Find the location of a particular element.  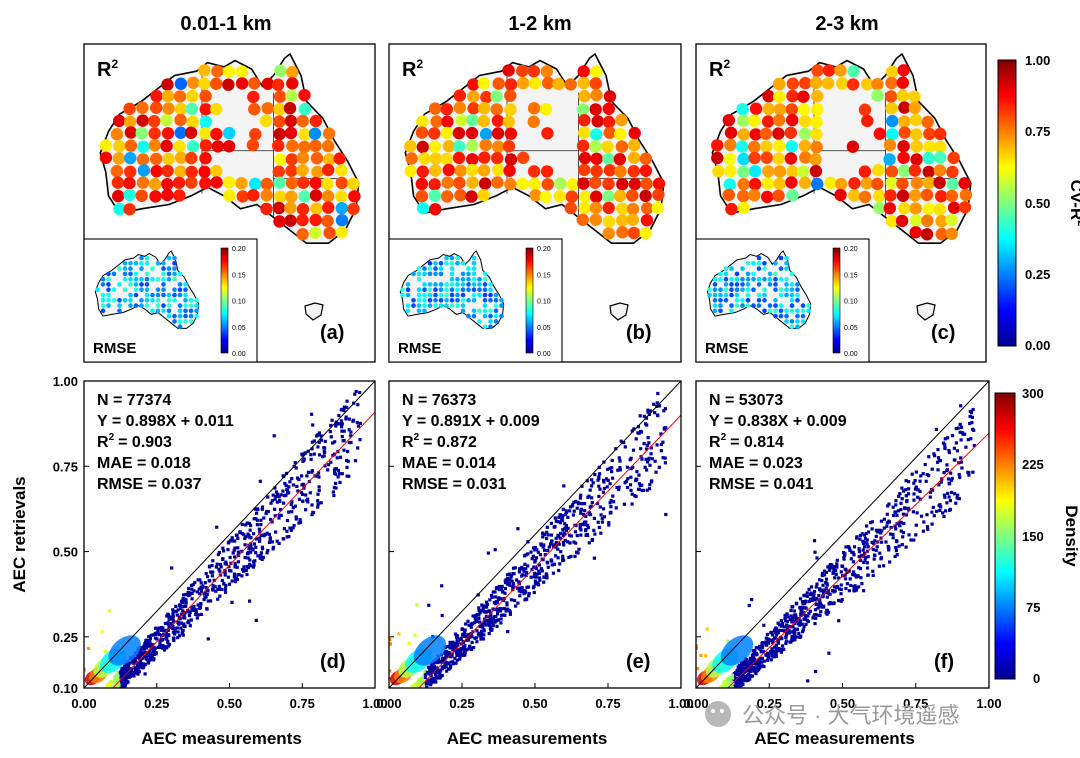

stat-r2: R2 = 0.903 is located at coordinates (134, 441).